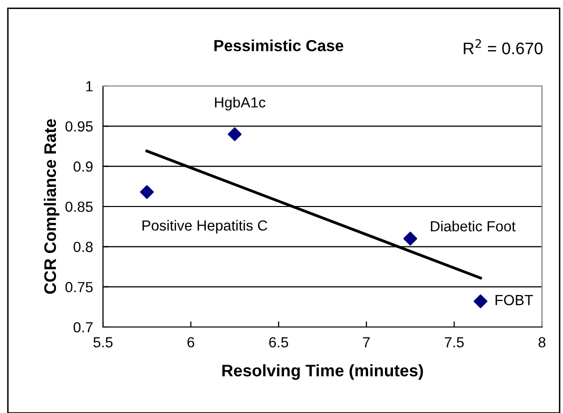  Describe the element at coordinates (83, 327) in the screenshot. I see `y-tick-label: 0.7` at that location.